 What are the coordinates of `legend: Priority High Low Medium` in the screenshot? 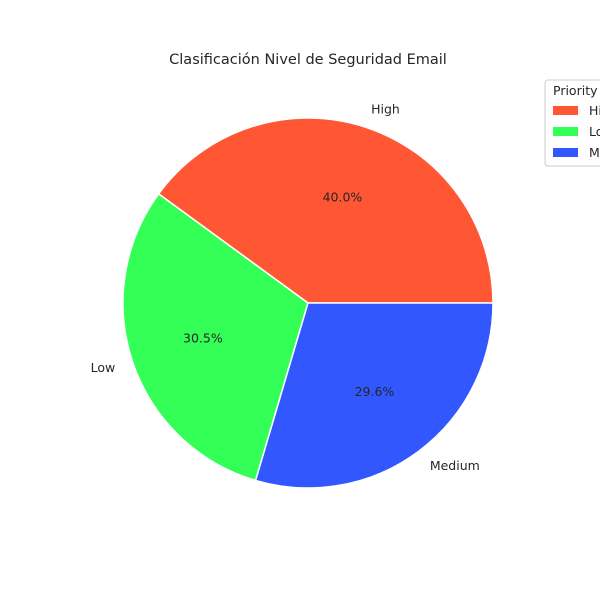 It's located at (572, 123).